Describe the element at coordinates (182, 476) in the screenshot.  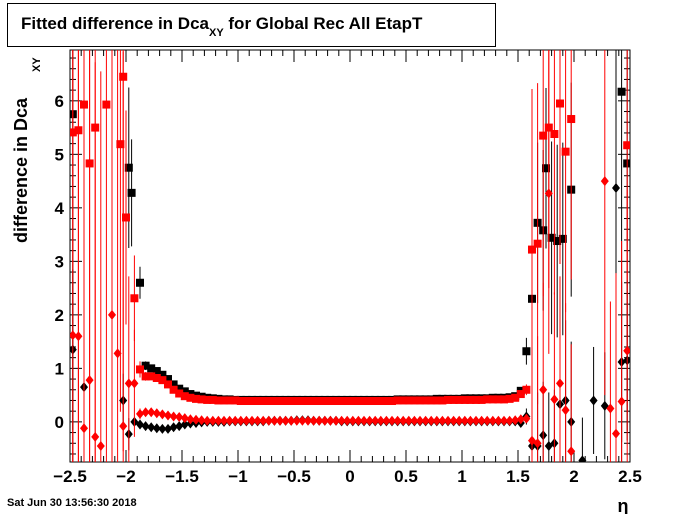
I see `x-tick-label: −1.5` at that location.